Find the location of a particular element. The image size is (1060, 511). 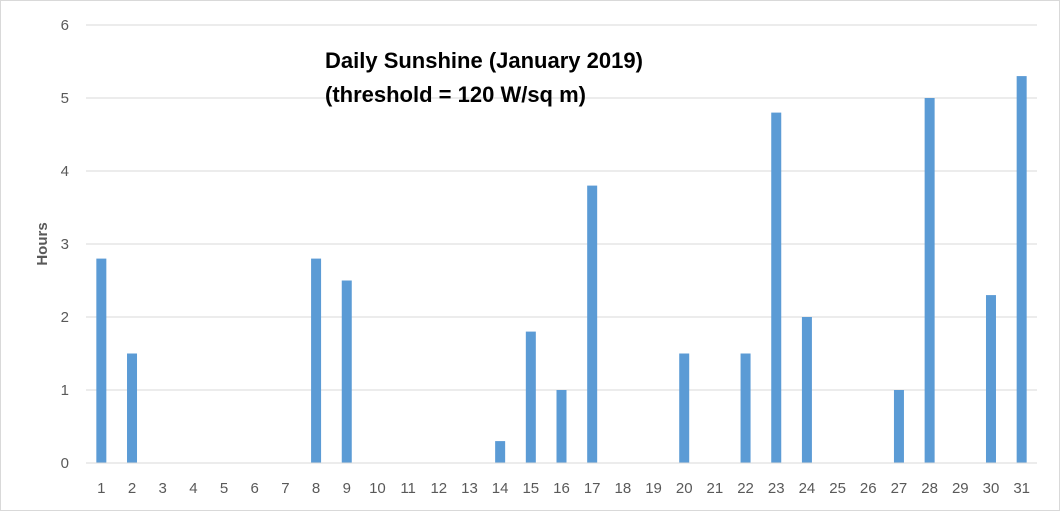

y-axis-ticks: 0 1 2 3 4 5 6 is located at coordinates (65, 244).